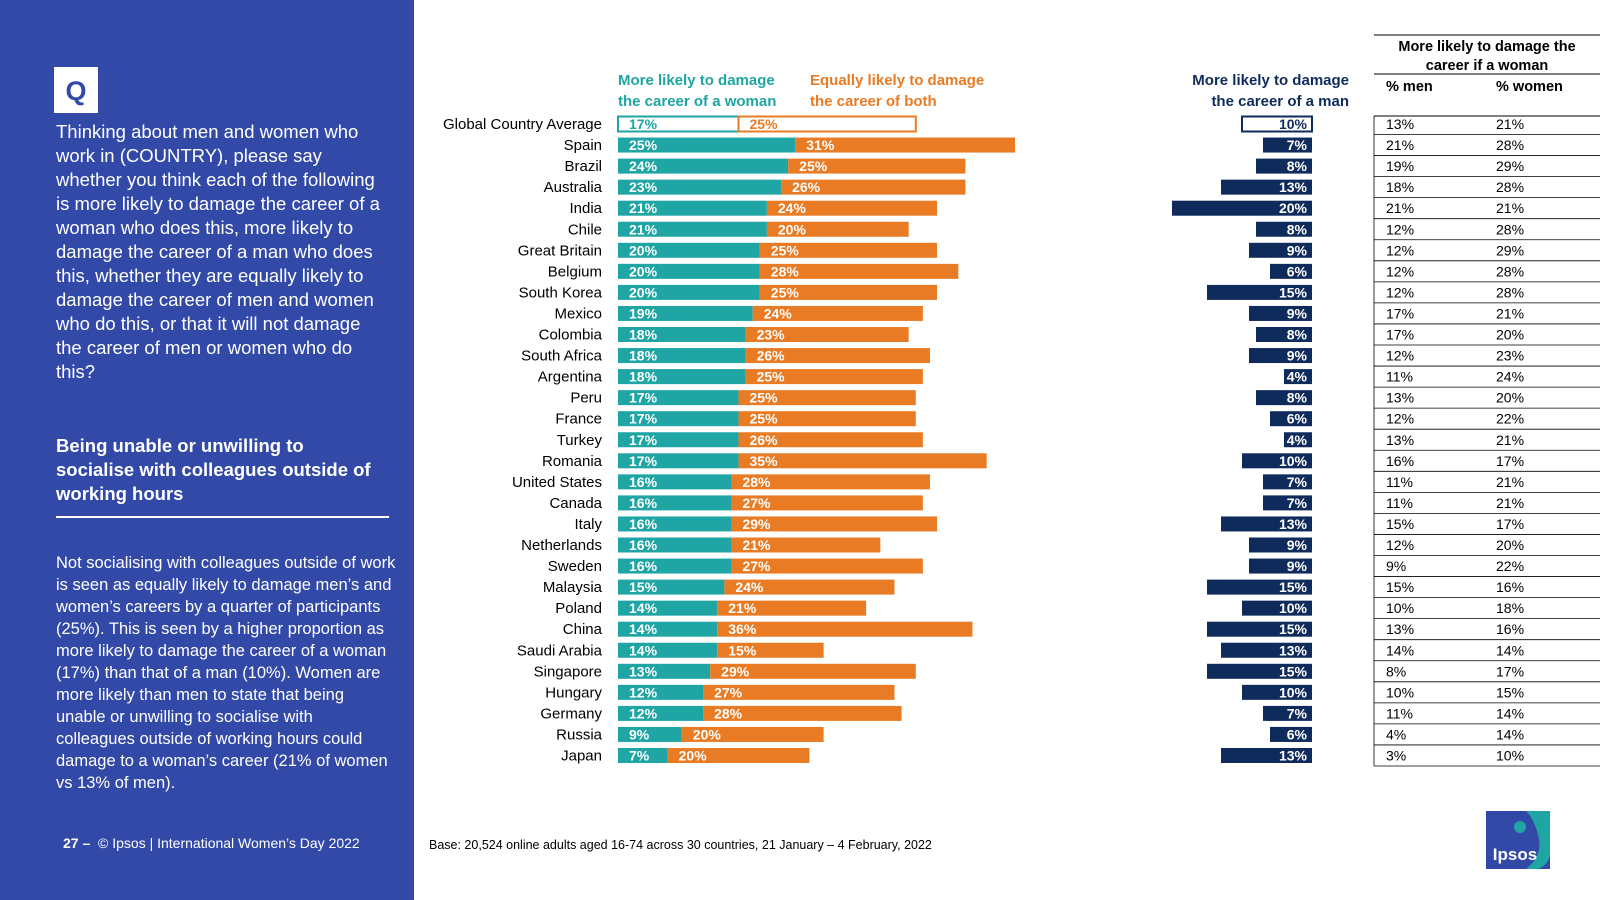 Image resolution: width=1600 pixels, height=900 pixels. What do you see at coordinates (571, 335) in the screenshot?
I see `country-label: Colombia` at bounding box center [571, 335].